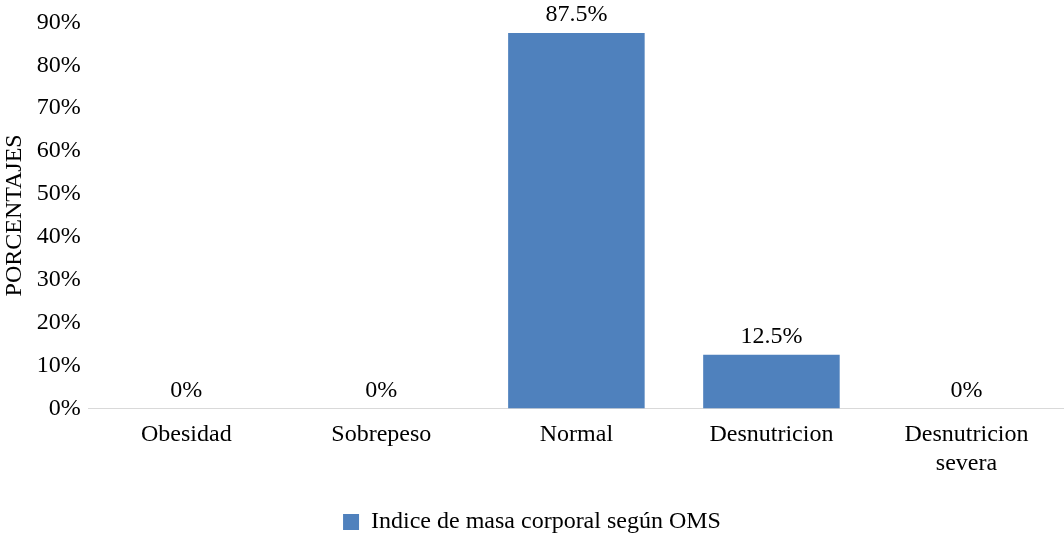 This screenshot has width=1064, height=554. What do you see at coordinates (966, 447) in the screenshot?
I see `x-tick-label: Desnutricion severa` at bounding box center [966, 447].